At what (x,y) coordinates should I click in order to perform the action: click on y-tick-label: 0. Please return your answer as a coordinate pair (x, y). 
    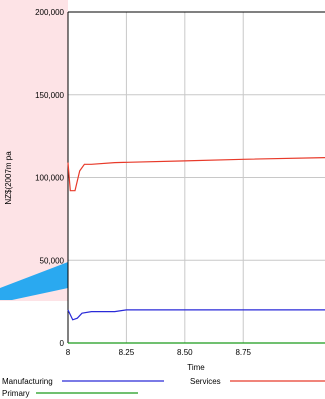
    Looking at the image, I should click on (62, 343).